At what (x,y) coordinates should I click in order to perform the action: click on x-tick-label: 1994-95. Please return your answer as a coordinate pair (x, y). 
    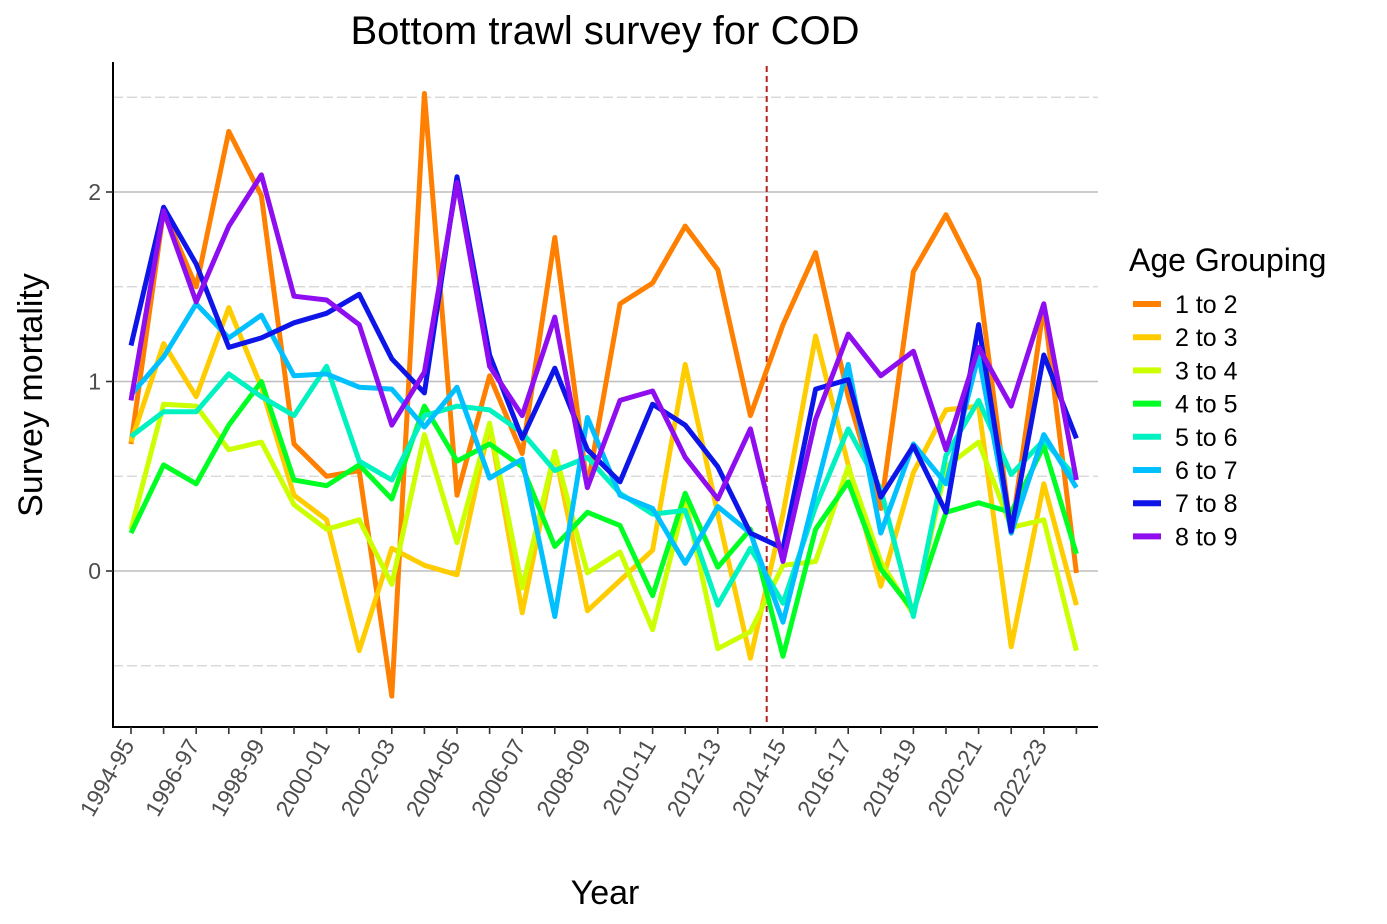
    Looking at the image, I should click on (107, 778).